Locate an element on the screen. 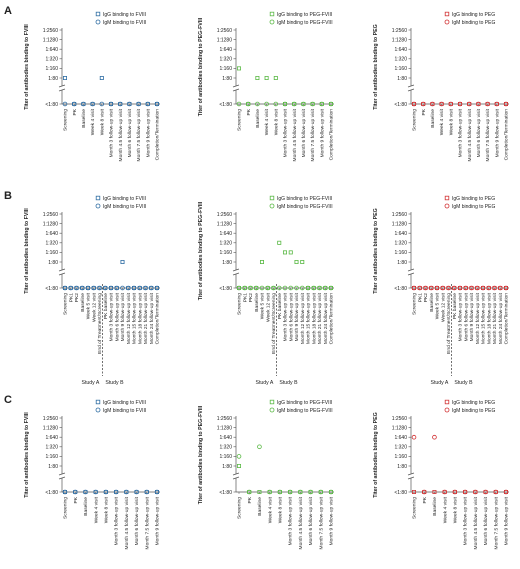 The width and height of the screenshot is (520, 569). x-tick-label: Baseline is located at coordinates (432, 302).